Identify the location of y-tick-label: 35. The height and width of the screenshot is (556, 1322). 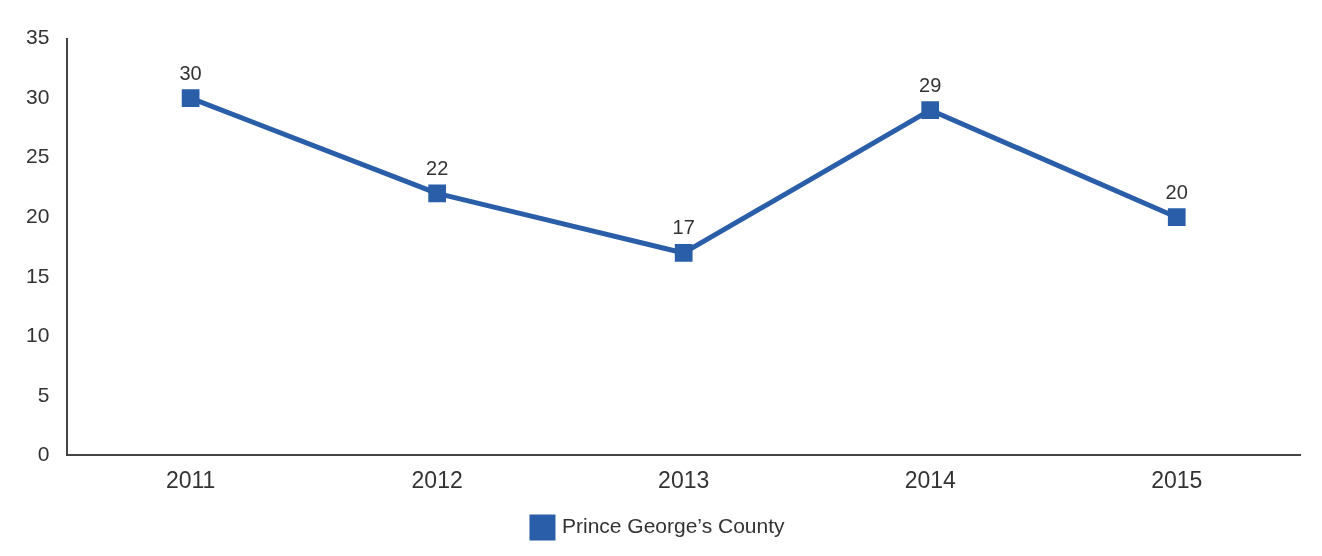
(38, 37).